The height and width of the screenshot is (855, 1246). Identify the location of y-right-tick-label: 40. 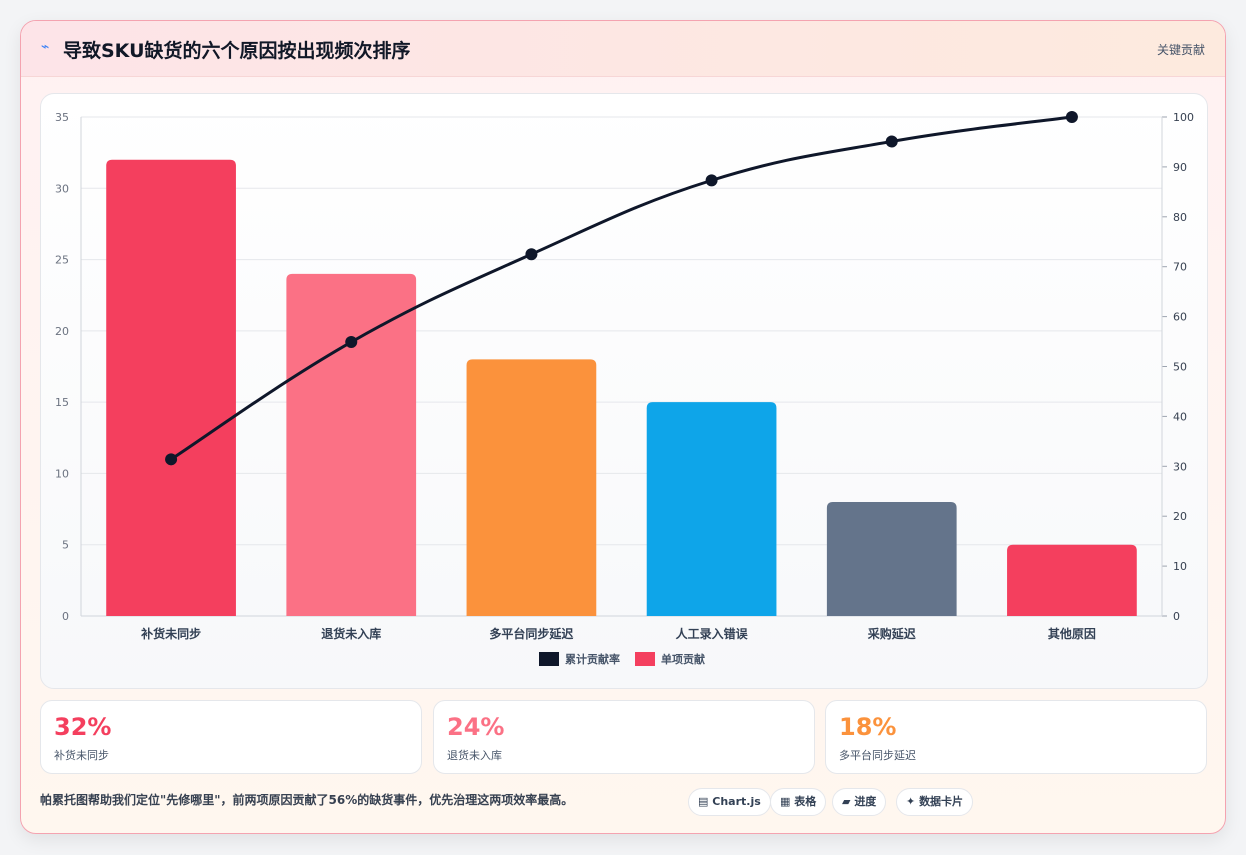
(1180, 416).